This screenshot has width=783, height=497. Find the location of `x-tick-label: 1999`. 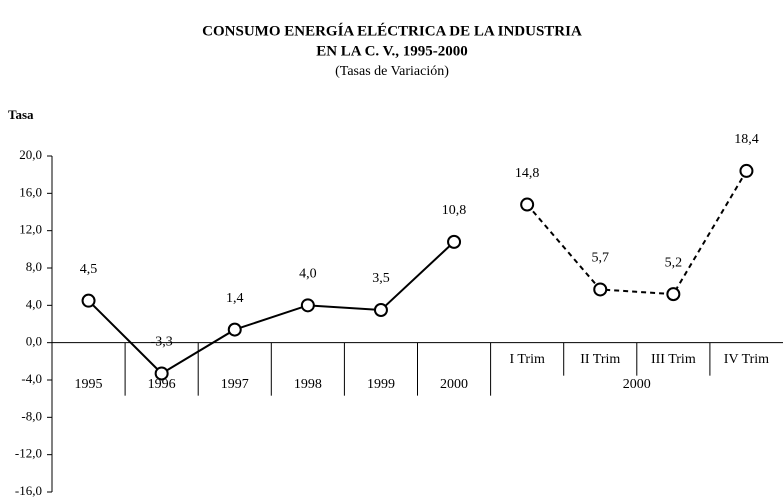

x-tick-label: 1999 is located at coordinates (381, 384).